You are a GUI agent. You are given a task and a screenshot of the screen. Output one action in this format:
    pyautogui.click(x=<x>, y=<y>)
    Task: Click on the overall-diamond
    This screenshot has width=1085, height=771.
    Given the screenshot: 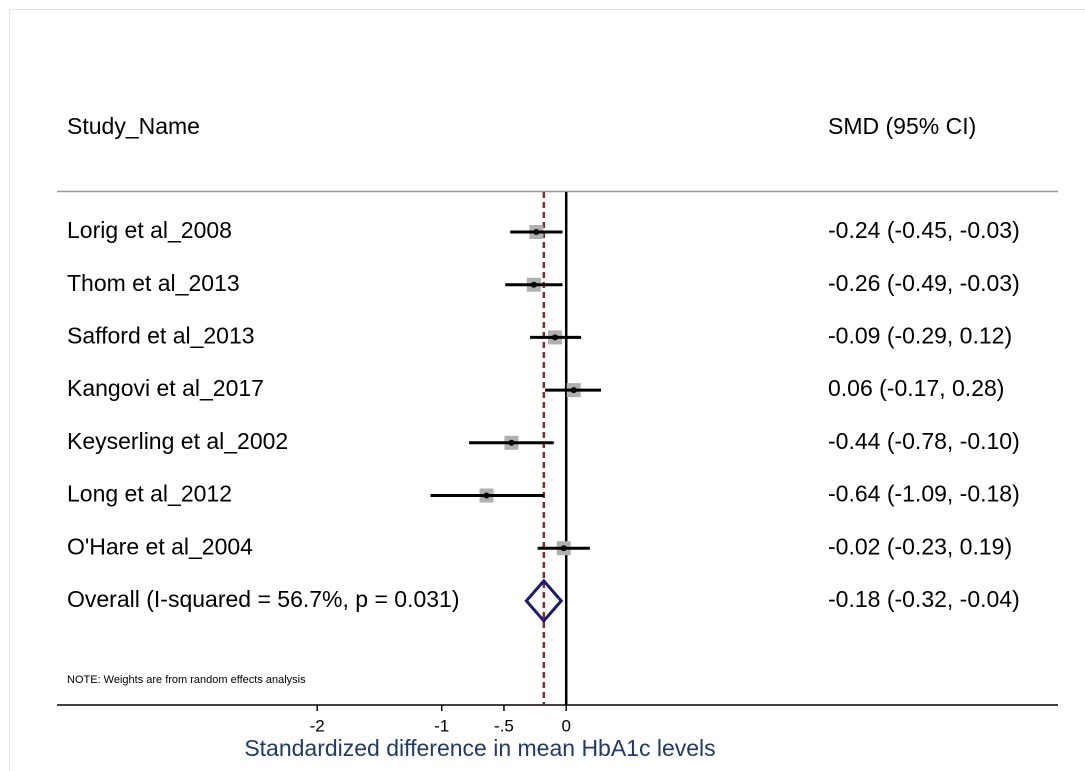 What is the action you would take?
    pyautogui.click(x=544, y=601)
    